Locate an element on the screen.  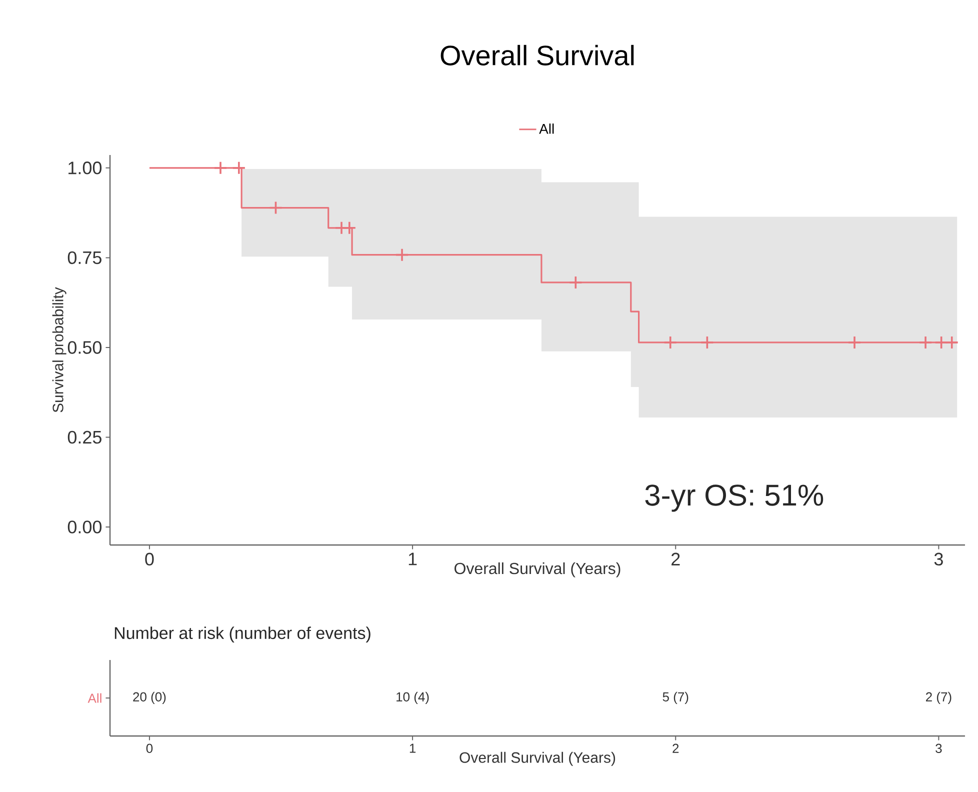
annotation: 3-yr OS: 51% is located at coordinates (734, 498).